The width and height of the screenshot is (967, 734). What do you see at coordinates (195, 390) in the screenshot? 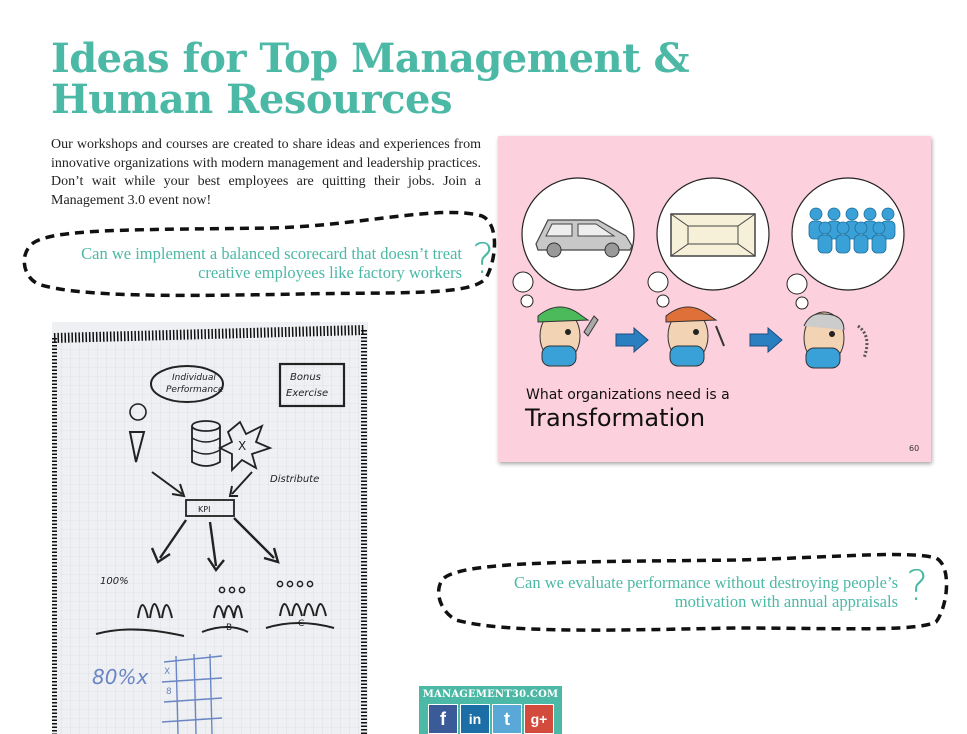
I see `svg-text: Performance` at bounding box center [195, 390].